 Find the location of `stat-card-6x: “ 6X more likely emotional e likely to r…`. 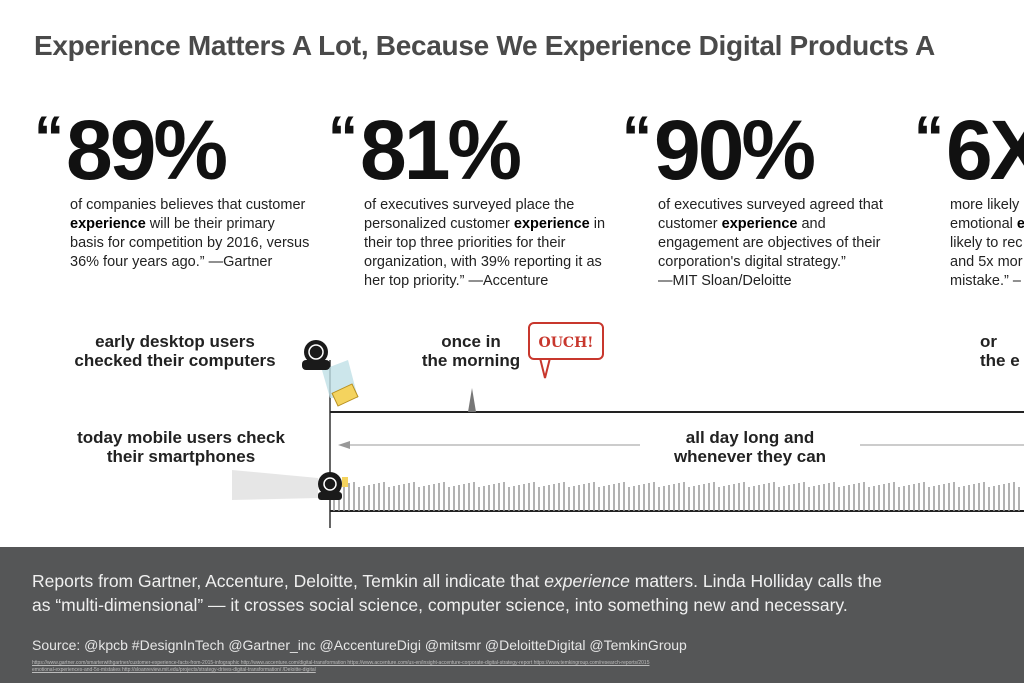

stat-card-6x: “ 6X more likely emotional e likely to r… is located at coordinates (969, 199).